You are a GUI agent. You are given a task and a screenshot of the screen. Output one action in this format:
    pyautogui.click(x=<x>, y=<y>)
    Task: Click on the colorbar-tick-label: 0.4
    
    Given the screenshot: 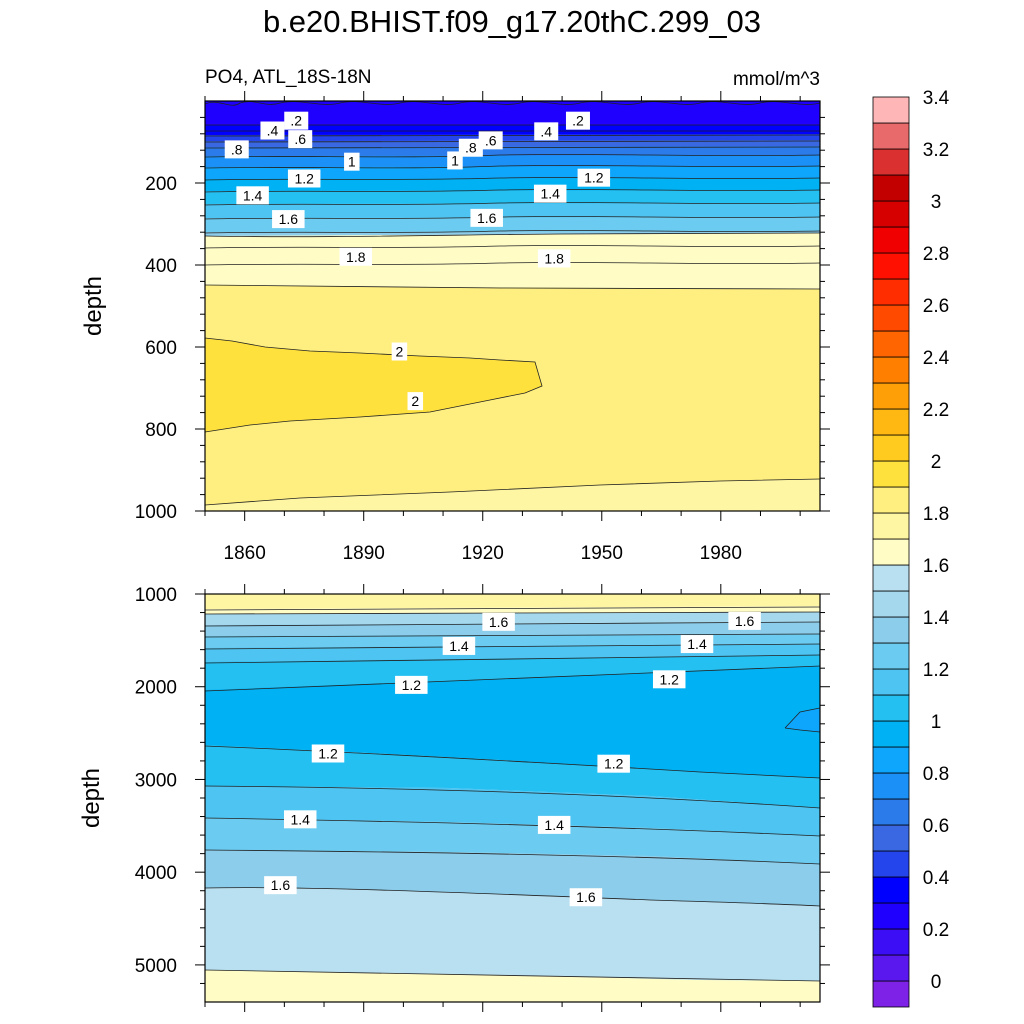 What is the action you would take?
    pyautogui.click(x=936, y=878)
    